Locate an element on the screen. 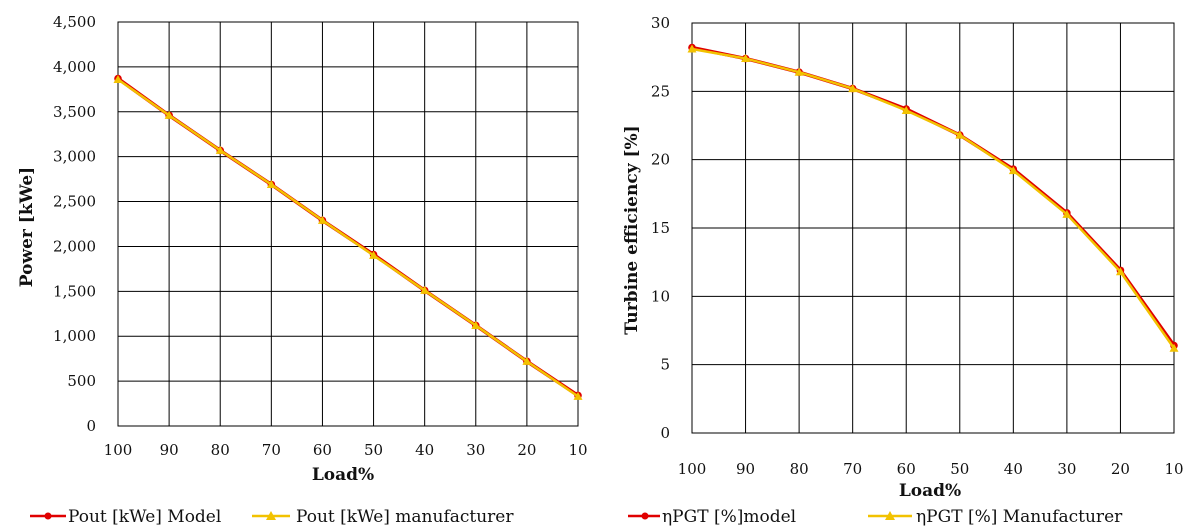 The width and height of the screenshot is (1190, 529). power-chart-legend-model-marker is located at coordinates (48, 516).